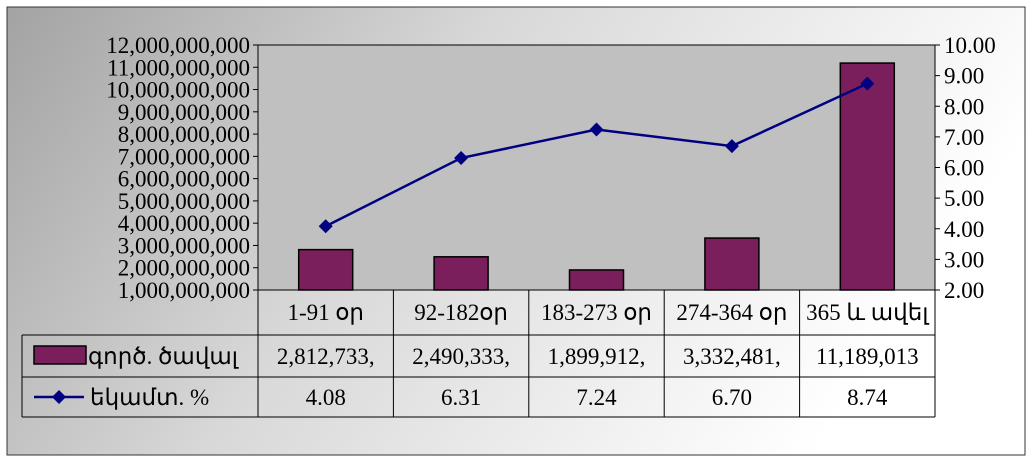 Image resolution: width=1031 pixels, height=467 pixels. I want to click on table-line-value: 7.24, so click(596, 397).